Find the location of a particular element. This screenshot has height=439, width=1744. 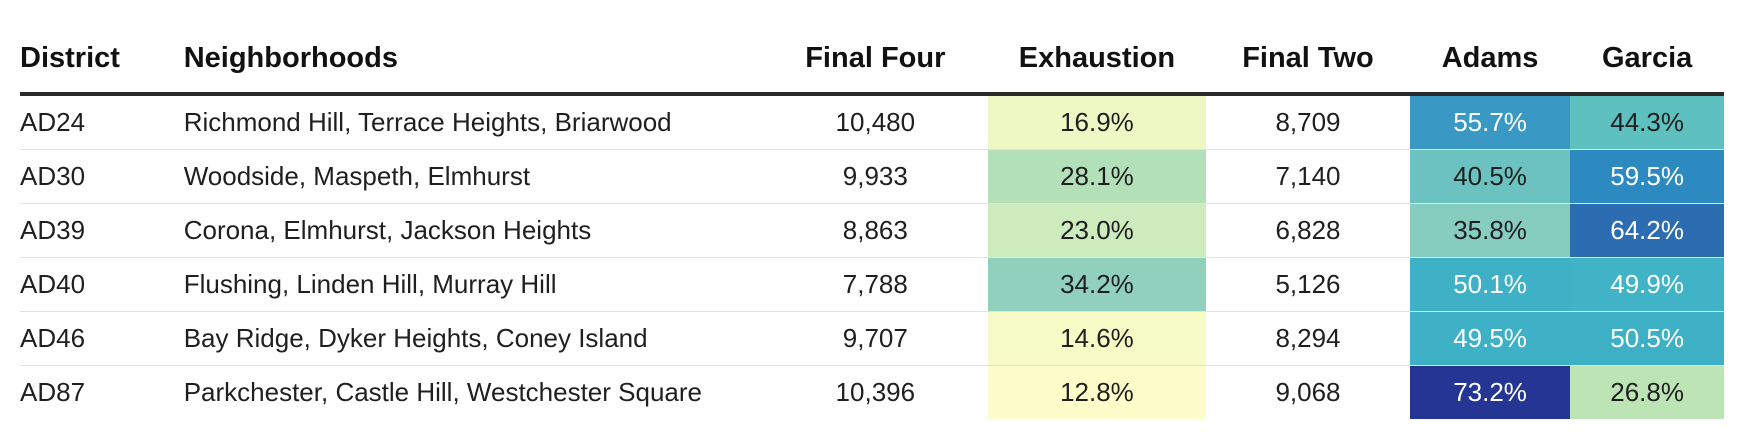

cell-final-two: 9,068 is located at coordinates (1308, 392).